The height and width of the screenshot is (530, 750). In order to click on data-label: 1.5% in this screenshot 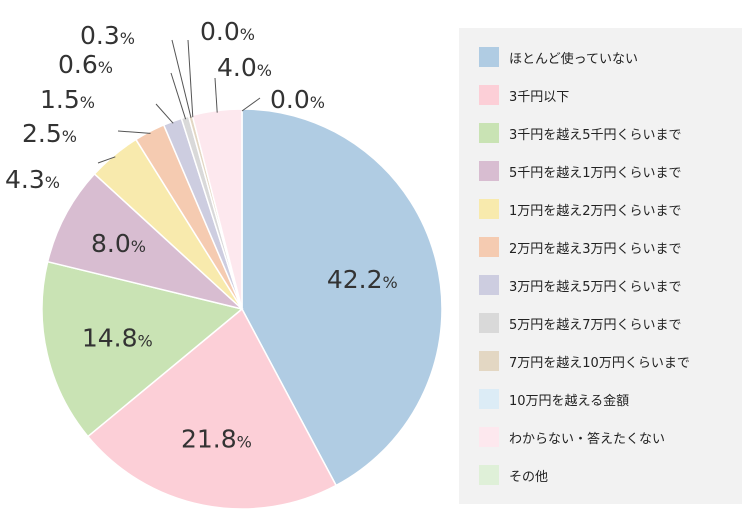, I will do `click(67, 99)`.